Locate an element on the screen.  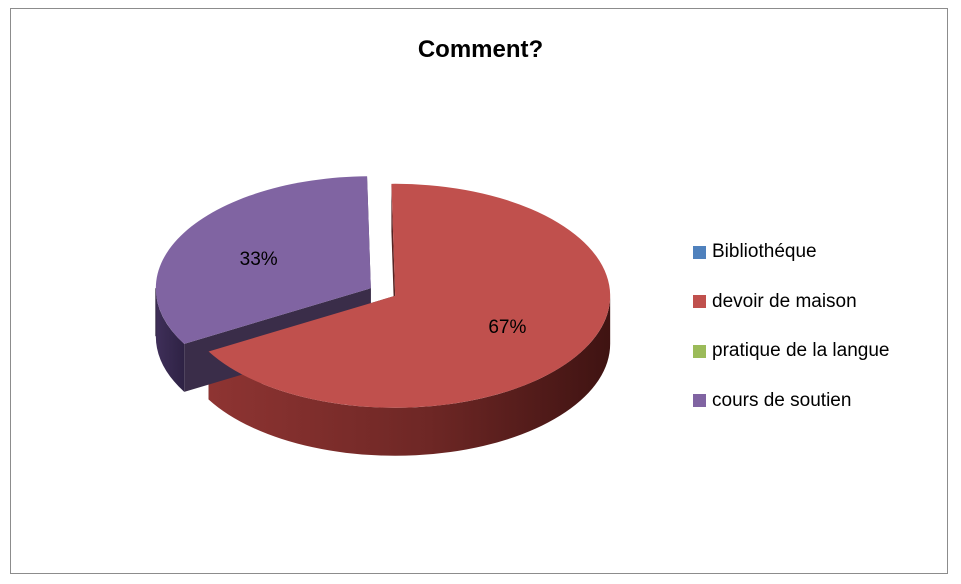
data-label-cours-de-soutien: 33% is located at coordinates (259, 259).